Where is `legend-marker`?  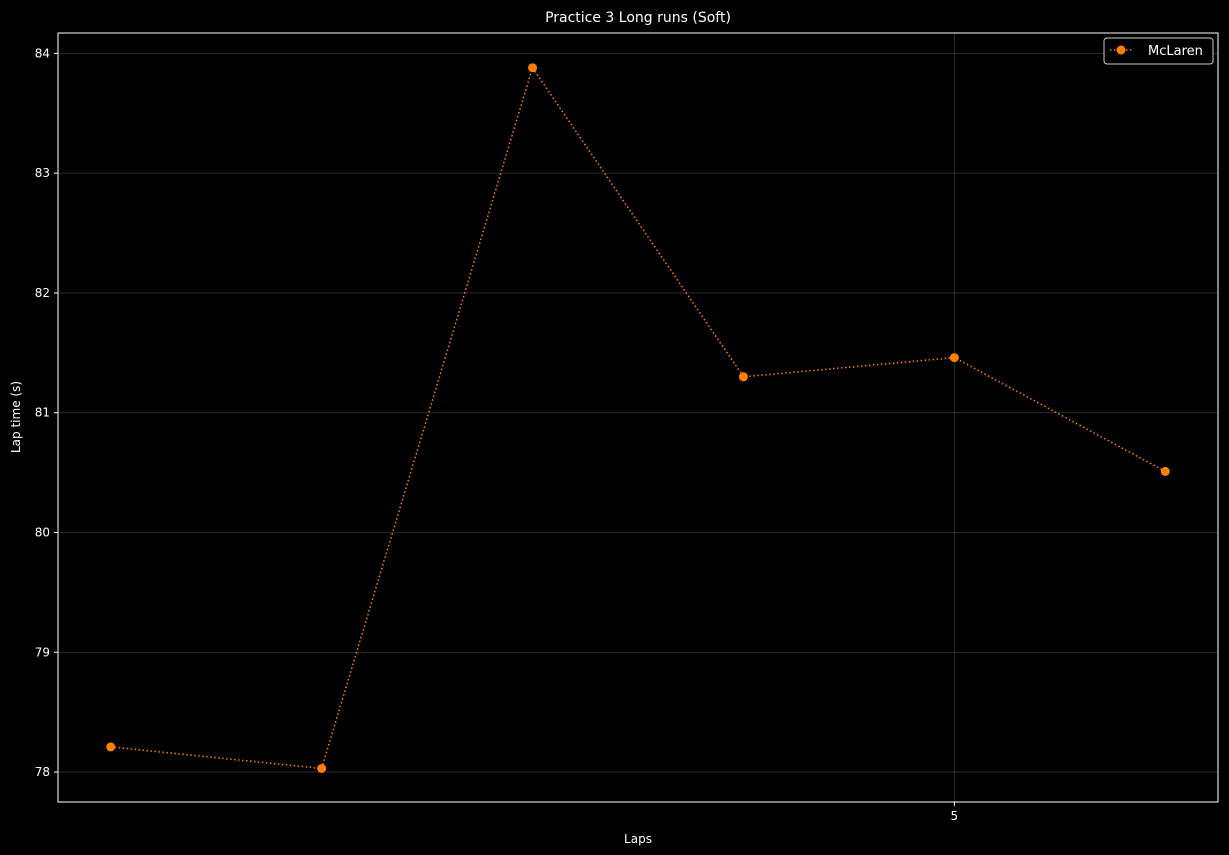 legend-marker is located at coordinates (1121, 50).